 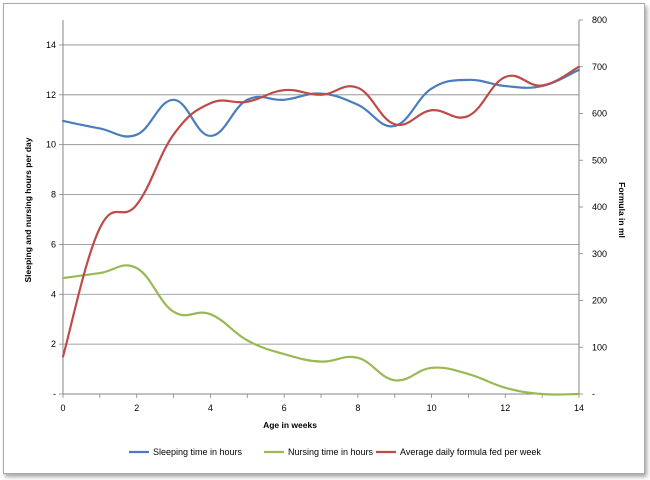 I want to click on x-tick-label: 8, so click(x=357, y=408).